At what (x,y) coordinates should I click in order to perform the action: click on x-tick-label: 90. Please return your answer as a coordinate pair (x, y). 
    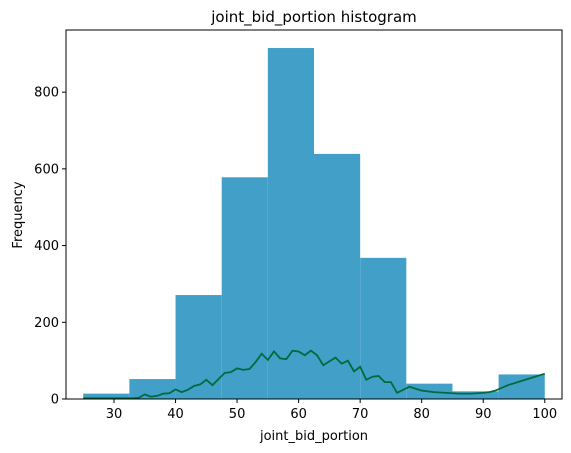
    Looking at the image, I should click on (483, 414).